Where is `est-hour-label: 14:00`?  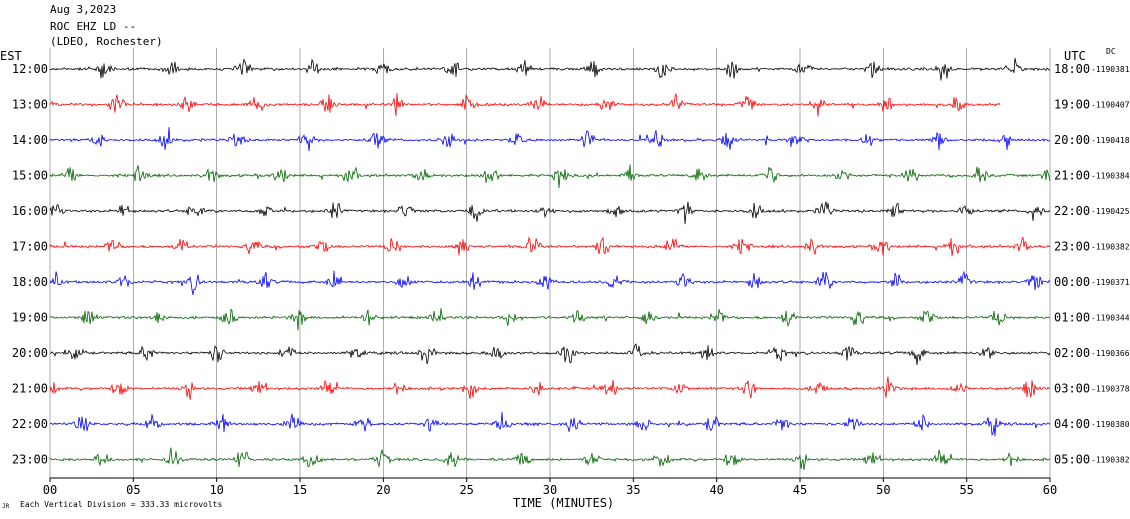 est-hour-label: 14:00 is located at coordinates (30, 140).